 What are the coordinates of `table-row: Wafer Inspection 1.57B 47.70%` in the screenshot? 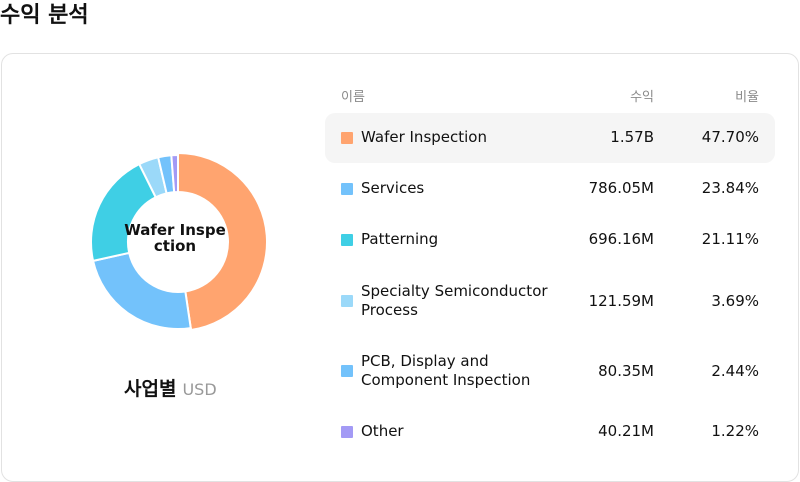 It's located at (550, 138).